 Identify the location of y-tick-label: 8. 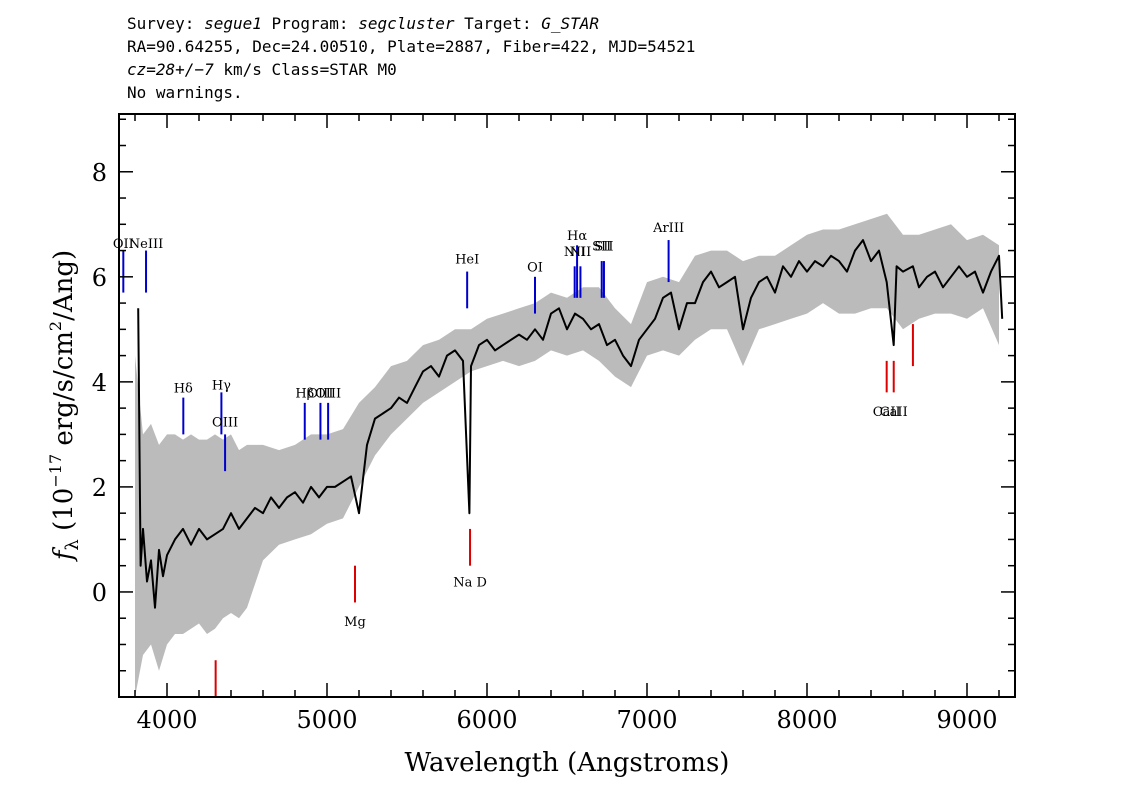
(99, 173).